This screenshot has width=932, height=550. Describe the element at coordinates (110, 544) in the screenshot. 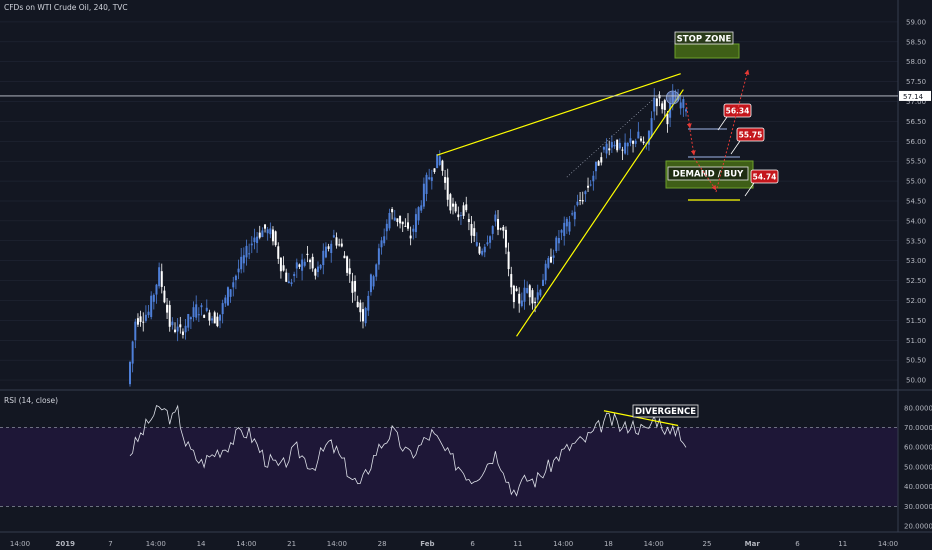

I see `time-tick-label: 7` at that location.